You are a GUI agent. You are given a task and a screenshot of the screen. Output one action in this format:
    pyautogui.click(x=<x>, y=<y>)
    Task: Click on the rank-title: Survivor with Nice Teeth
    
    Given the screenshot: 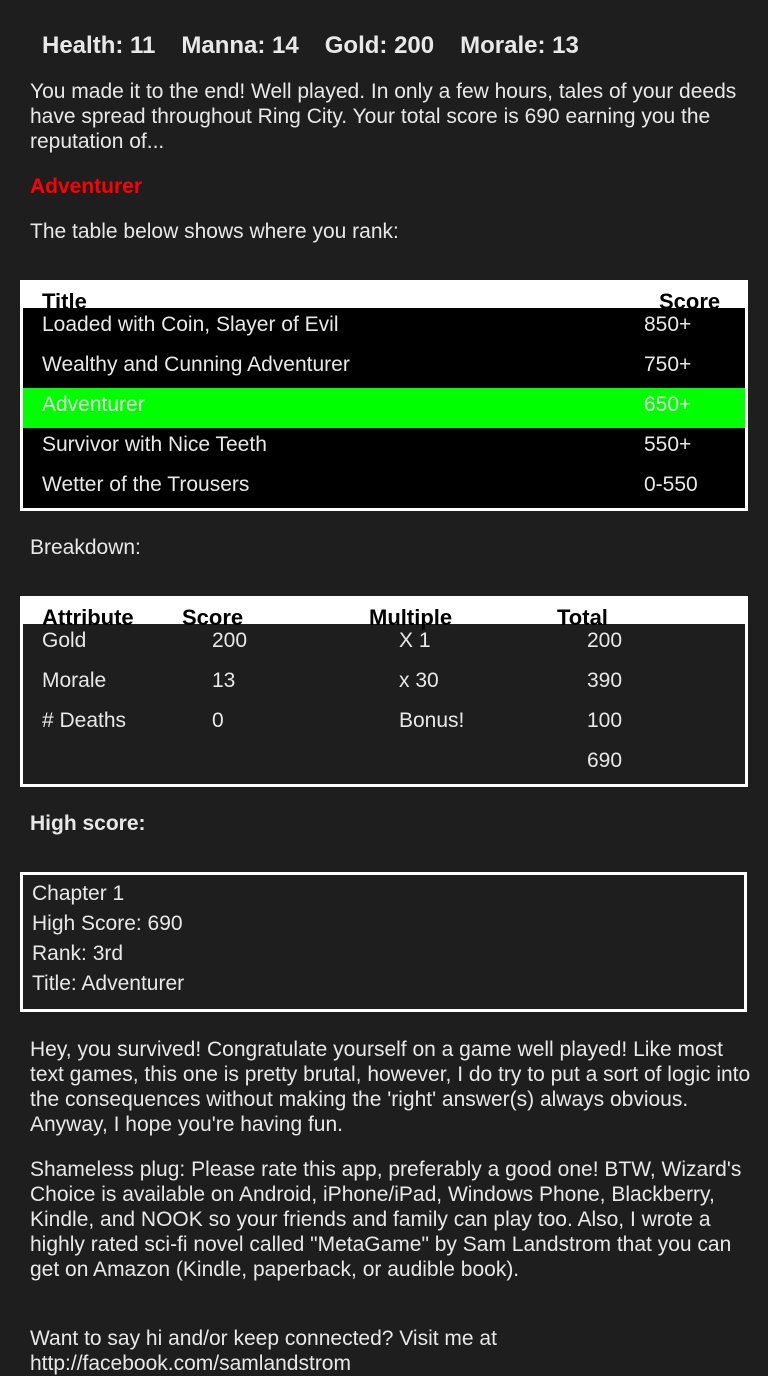 What is the action you would take?
    pyautogui.click(x=154, y=444)
    